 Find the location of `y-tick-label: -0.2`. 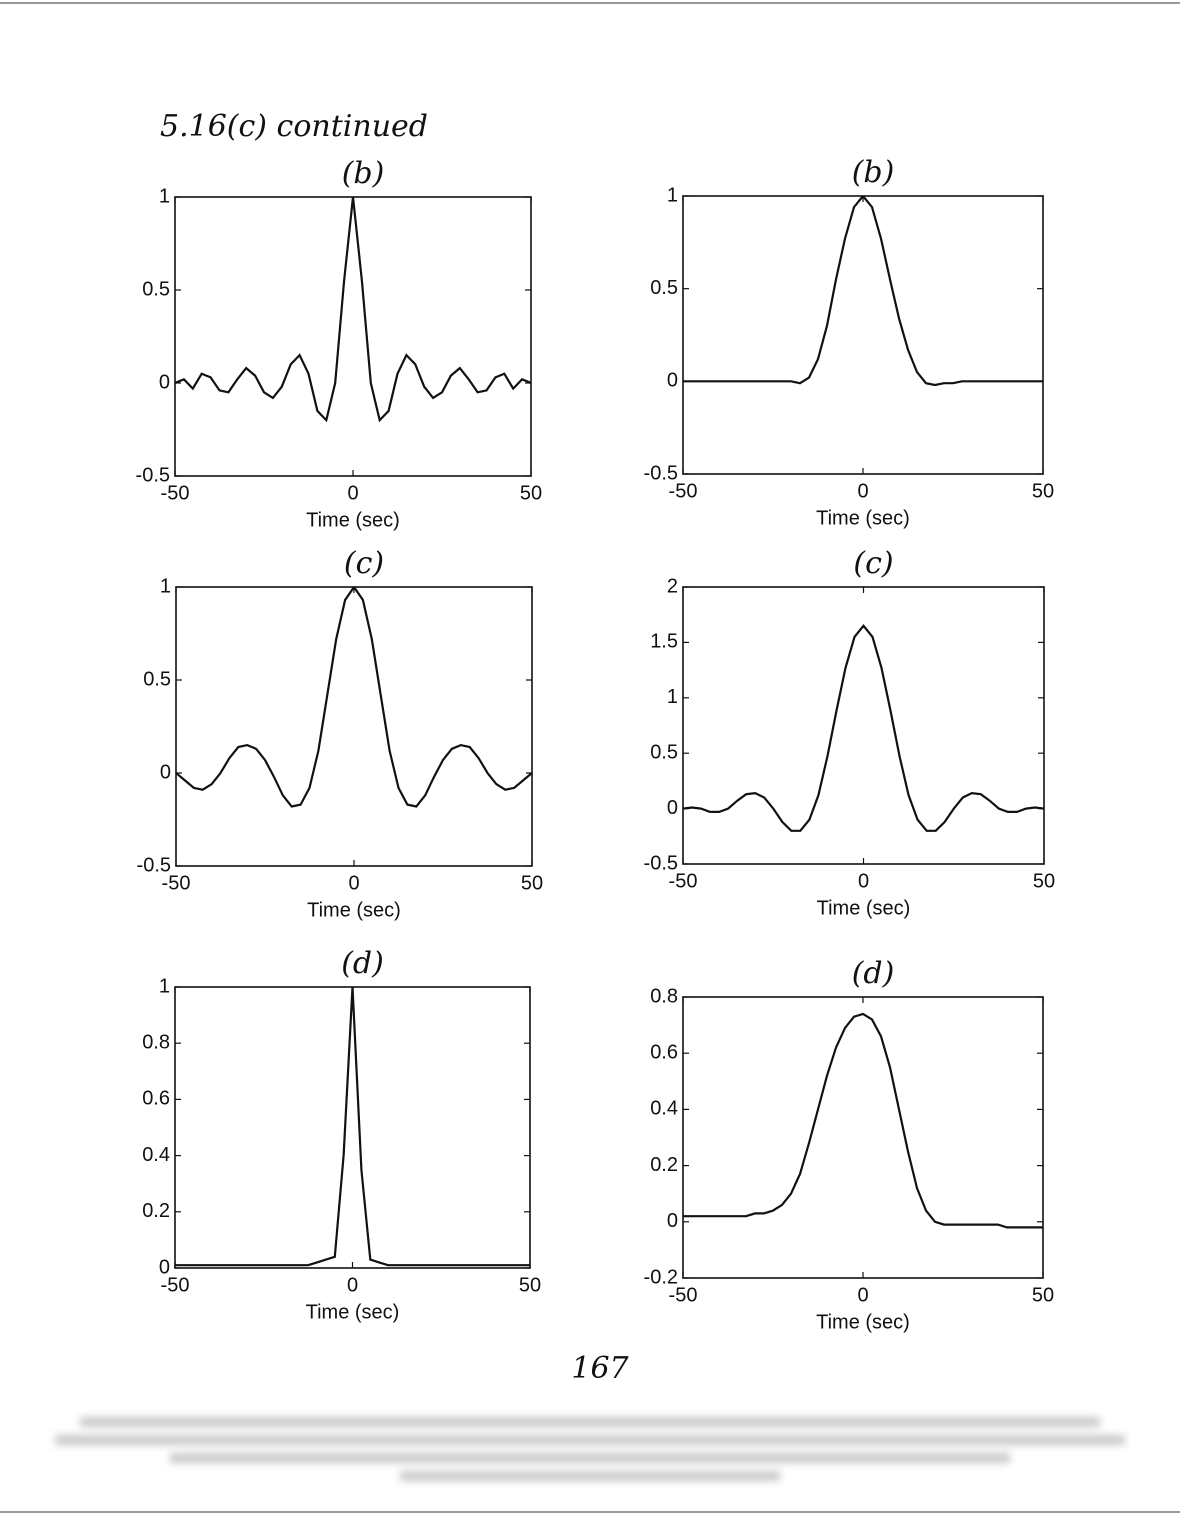

y-tick-label: -0.2 is located at coordinates (661, 1277).